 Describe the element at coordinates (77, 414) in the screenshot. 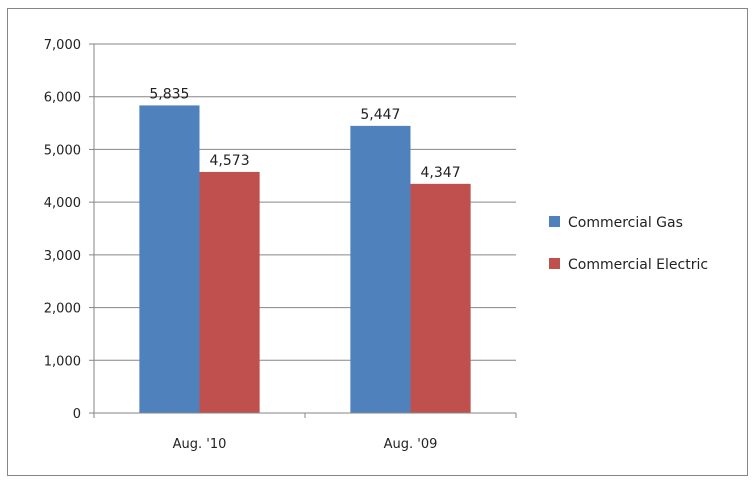

I see `y-tick-label: 0` at that location.